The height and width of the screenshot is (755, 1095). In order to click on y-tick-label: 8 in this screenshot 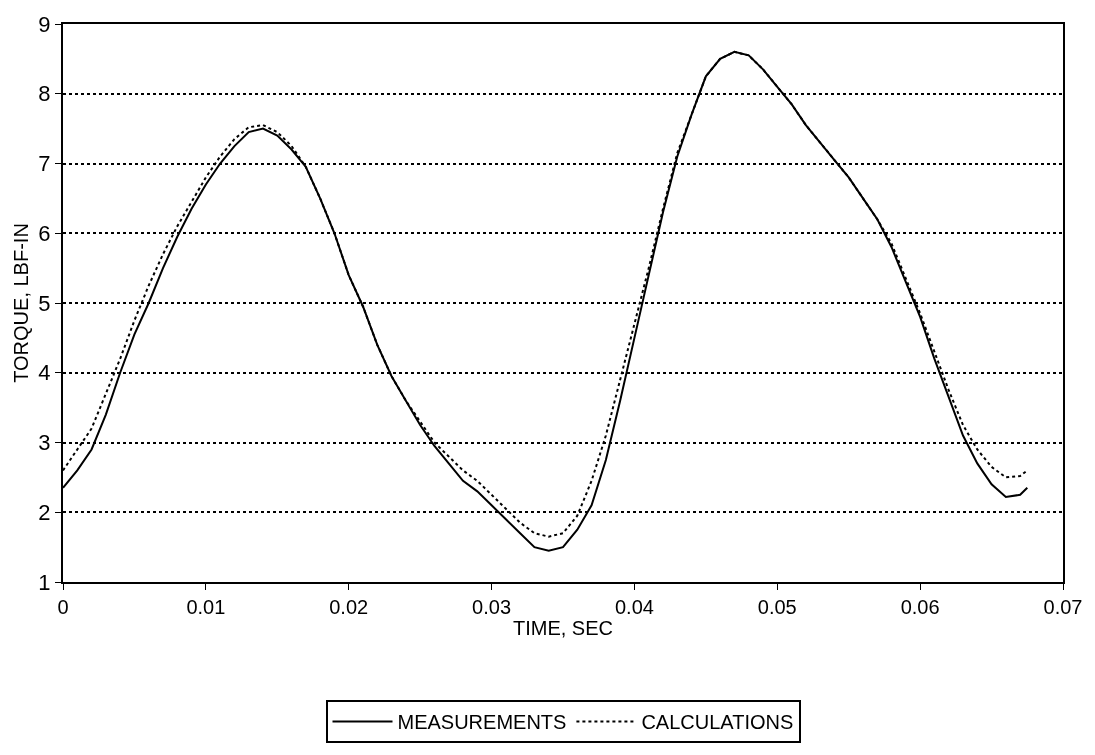, I will do `click(44, 94)`.